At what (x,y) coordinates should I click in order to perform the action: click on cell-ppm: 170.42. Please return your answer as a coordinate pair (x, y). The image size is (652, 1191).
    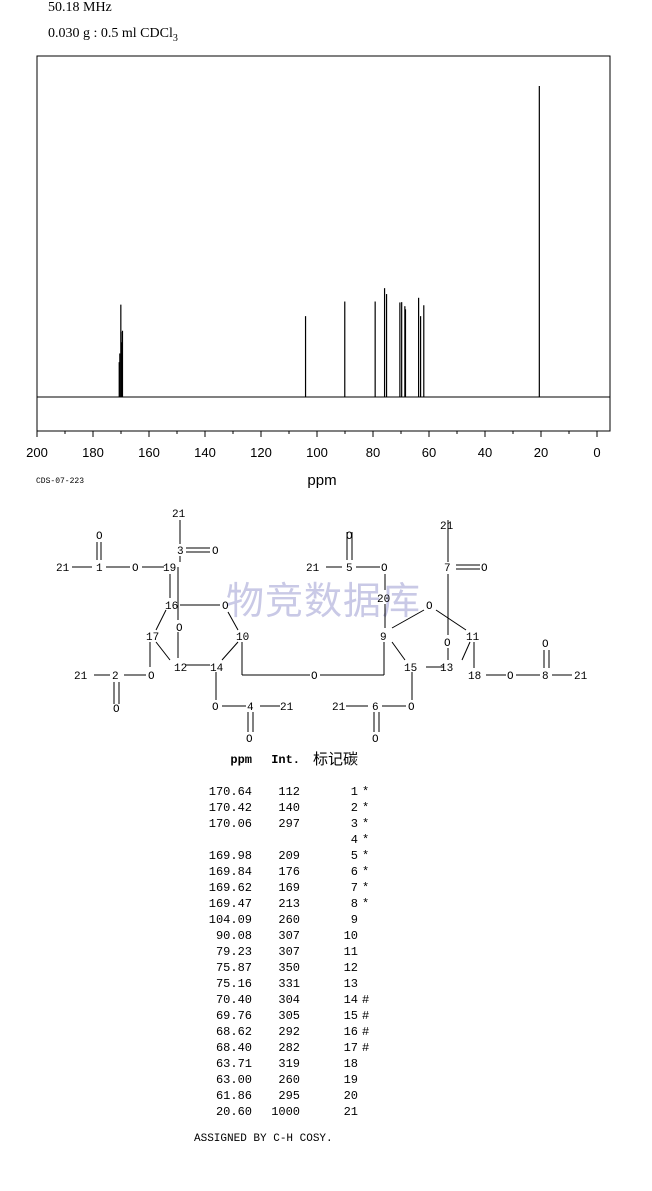
    Looking at the image, I should click on (230, 808).